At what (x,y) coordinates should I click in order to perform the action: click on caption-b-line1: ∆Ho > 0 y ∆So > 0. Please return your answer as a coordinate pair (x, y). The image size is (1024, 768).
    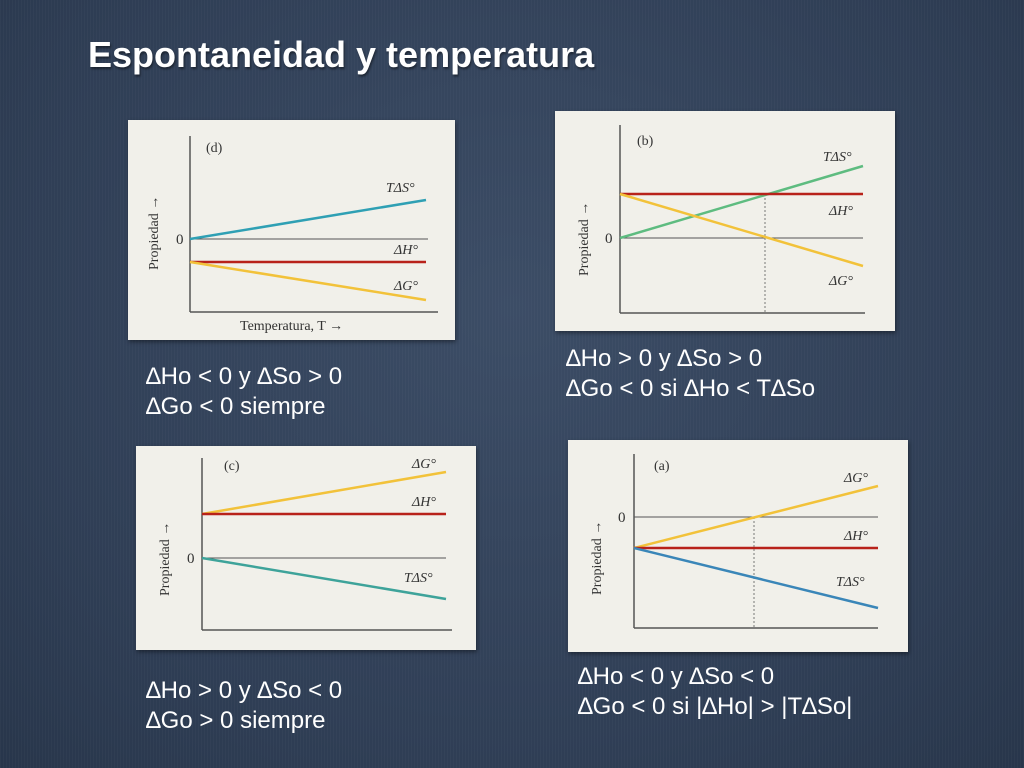
    Looking at the image, I should click on (664, 358).